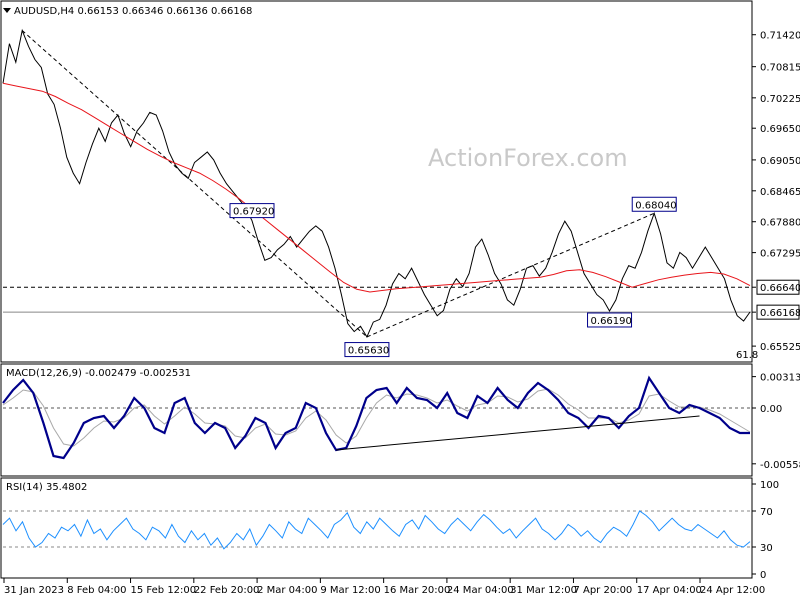  Describe the element at coordinates (98, 373) in the screenshot. I see `macd-title: MACD(12,26,9) -0.002479 -0.002531` at that location.